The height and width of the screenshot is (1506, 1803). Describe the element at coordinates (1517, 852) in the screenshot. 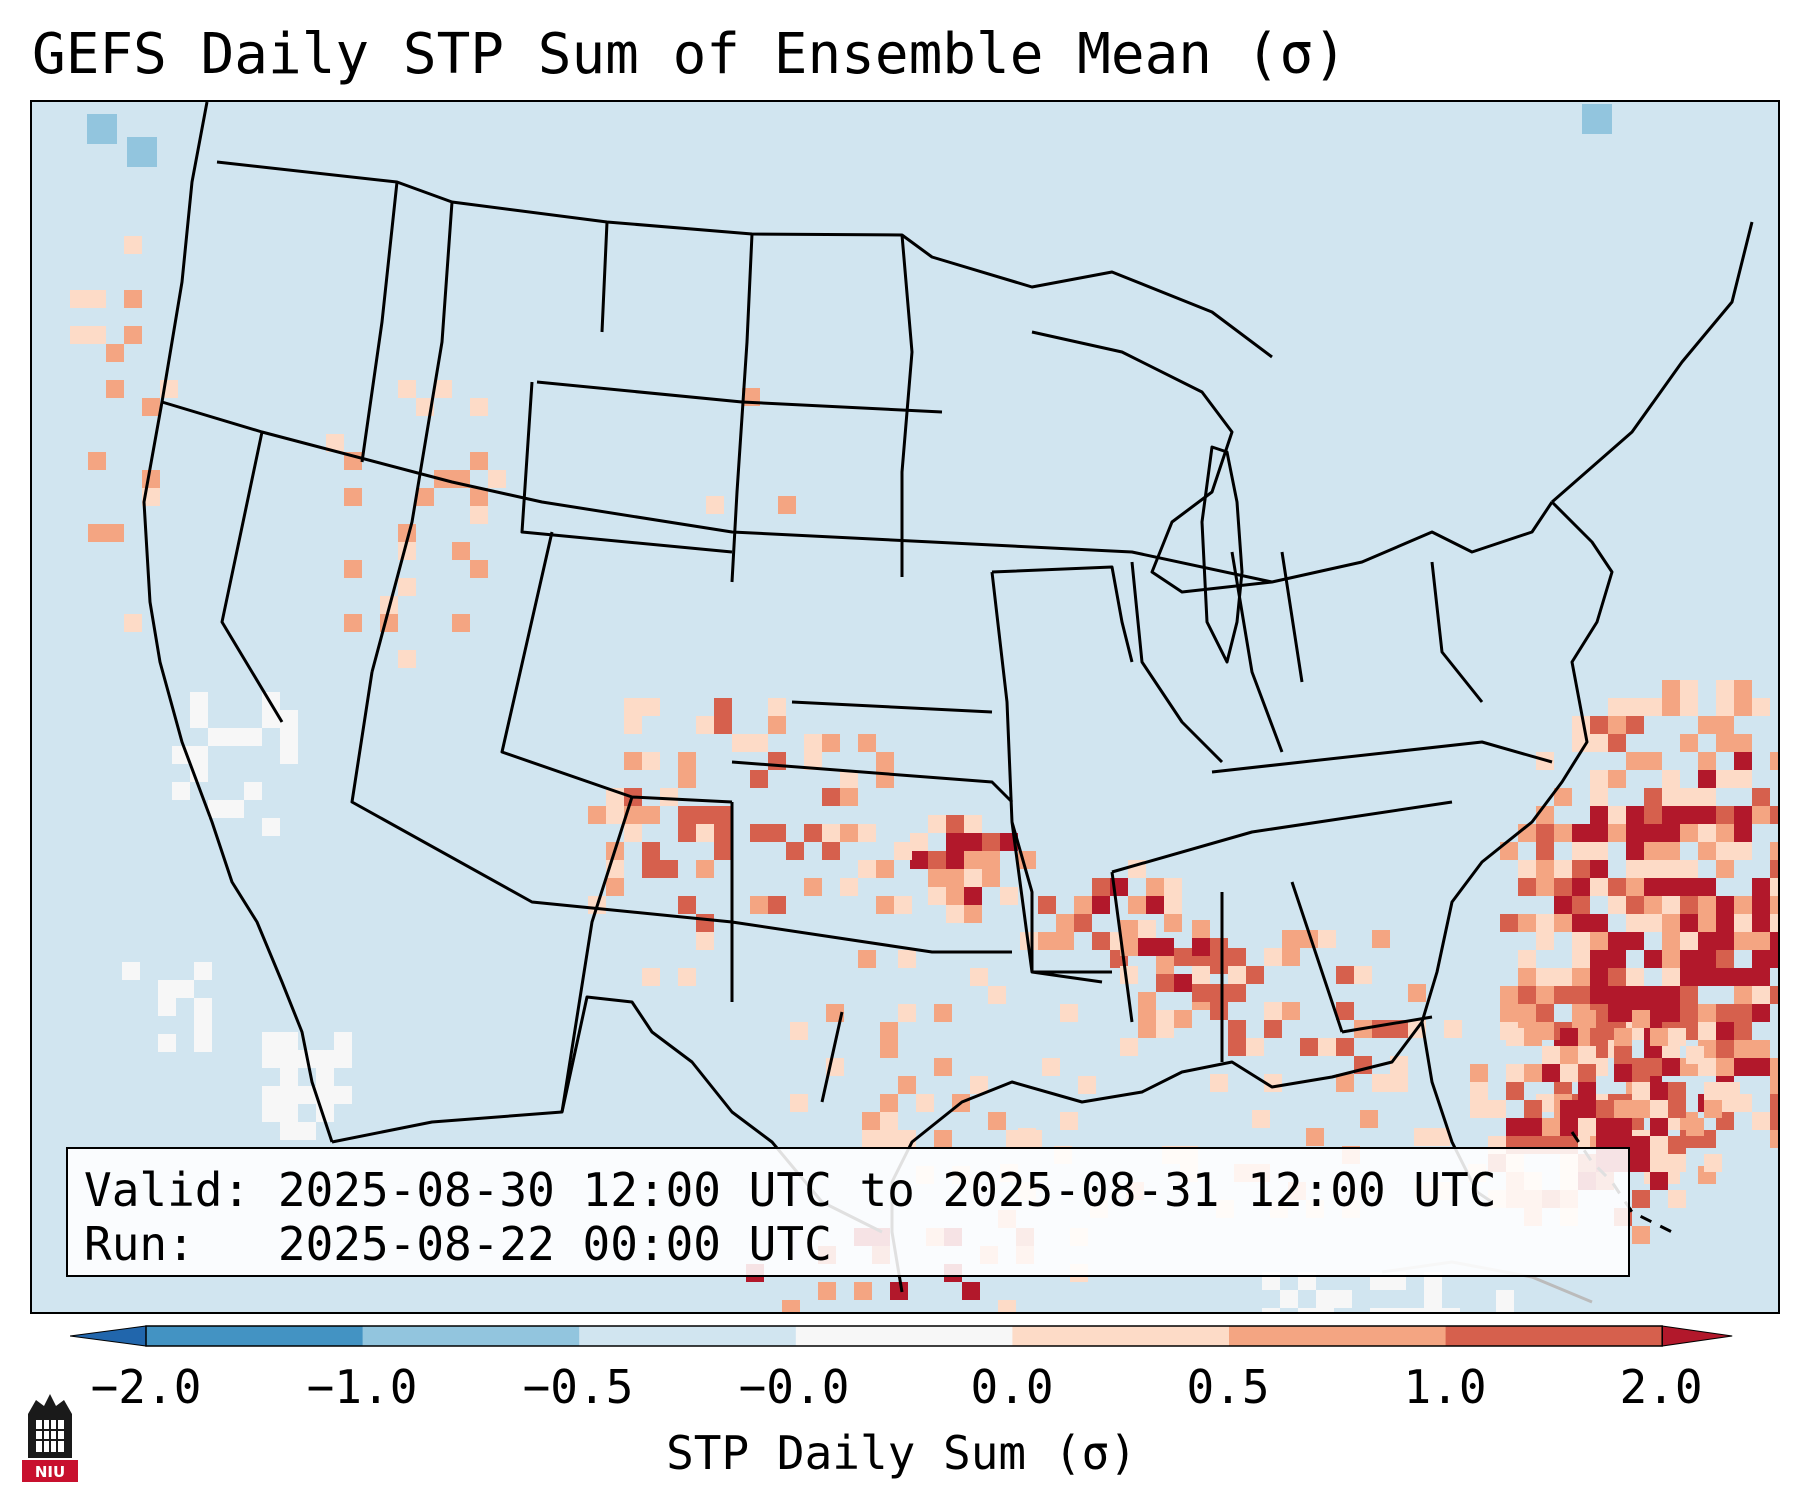

I see `east-coast` at that location.